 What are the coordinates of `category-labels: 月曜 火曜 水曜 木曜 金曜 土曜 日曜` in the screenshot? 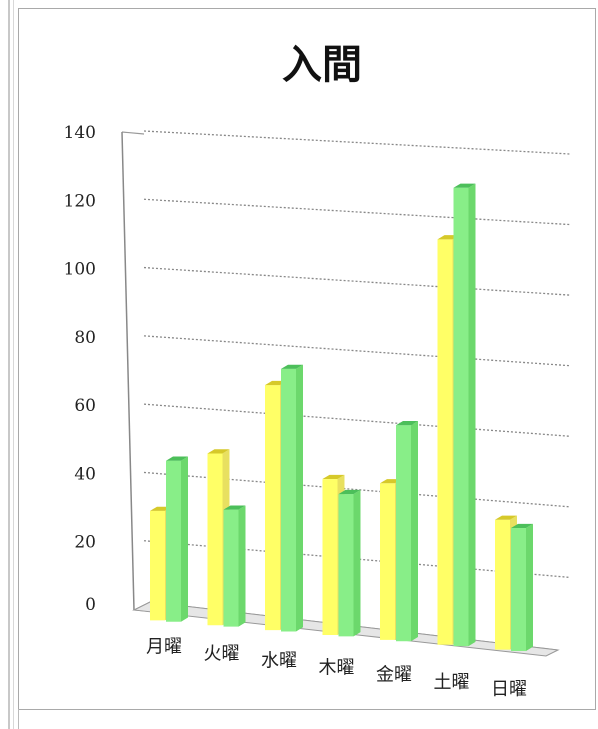 It's located at (336, 667).